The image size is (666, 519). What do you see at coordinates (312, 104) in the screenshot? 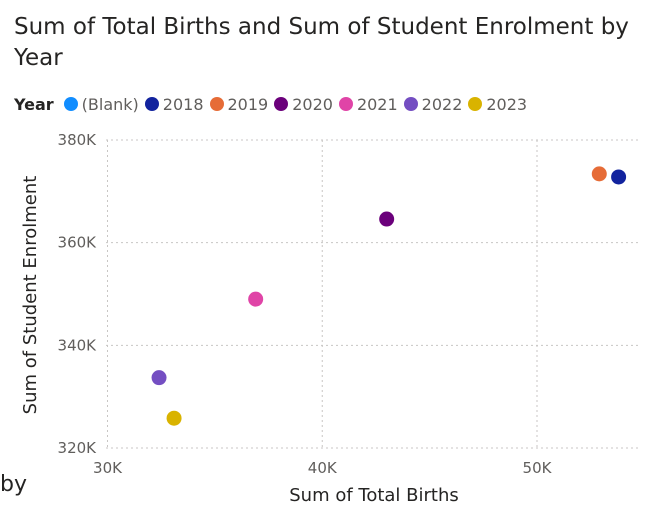
I see `legend-label: 2020` at bounding box center [312, 104].